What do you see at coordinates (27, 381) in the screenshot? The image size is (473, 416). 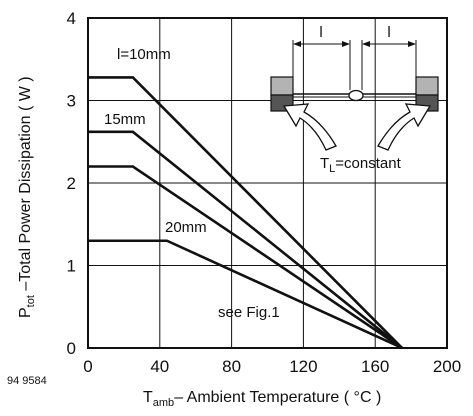 I see `figure-id: 94 9584` at bounding box center [27, 381].